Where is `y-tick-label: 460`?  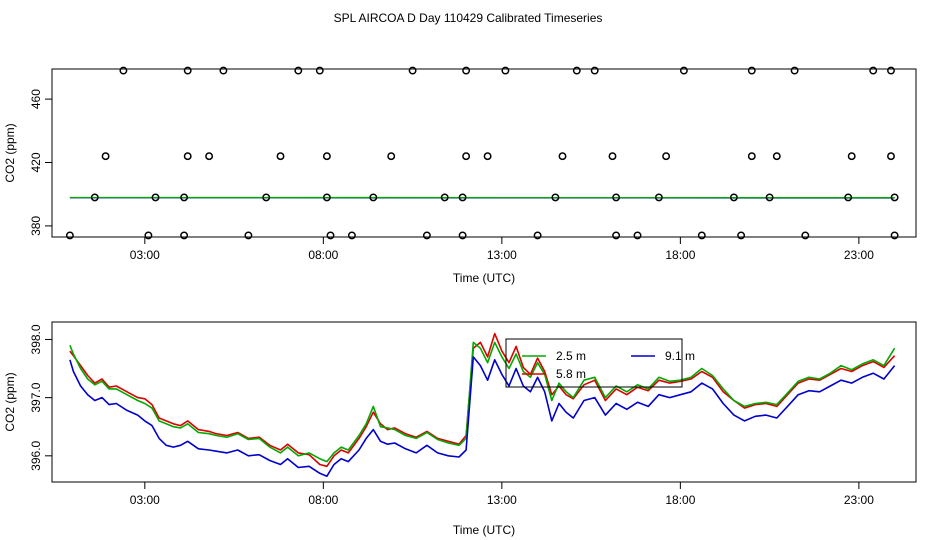 y-tick-label: 460 is located at coordinates (36, 99).